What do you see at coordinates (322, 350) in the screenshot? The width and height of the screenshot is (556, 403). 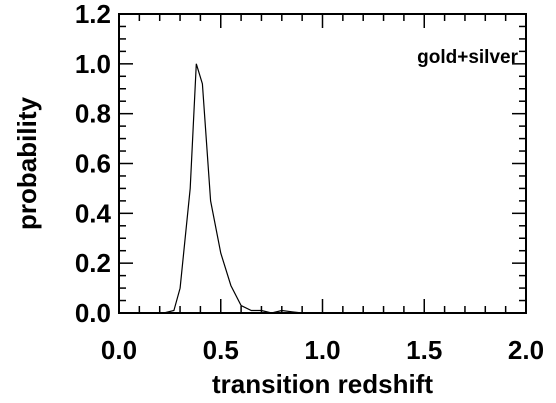 I see `x-tick-label: 1.0` at bounding box center [322, 350].